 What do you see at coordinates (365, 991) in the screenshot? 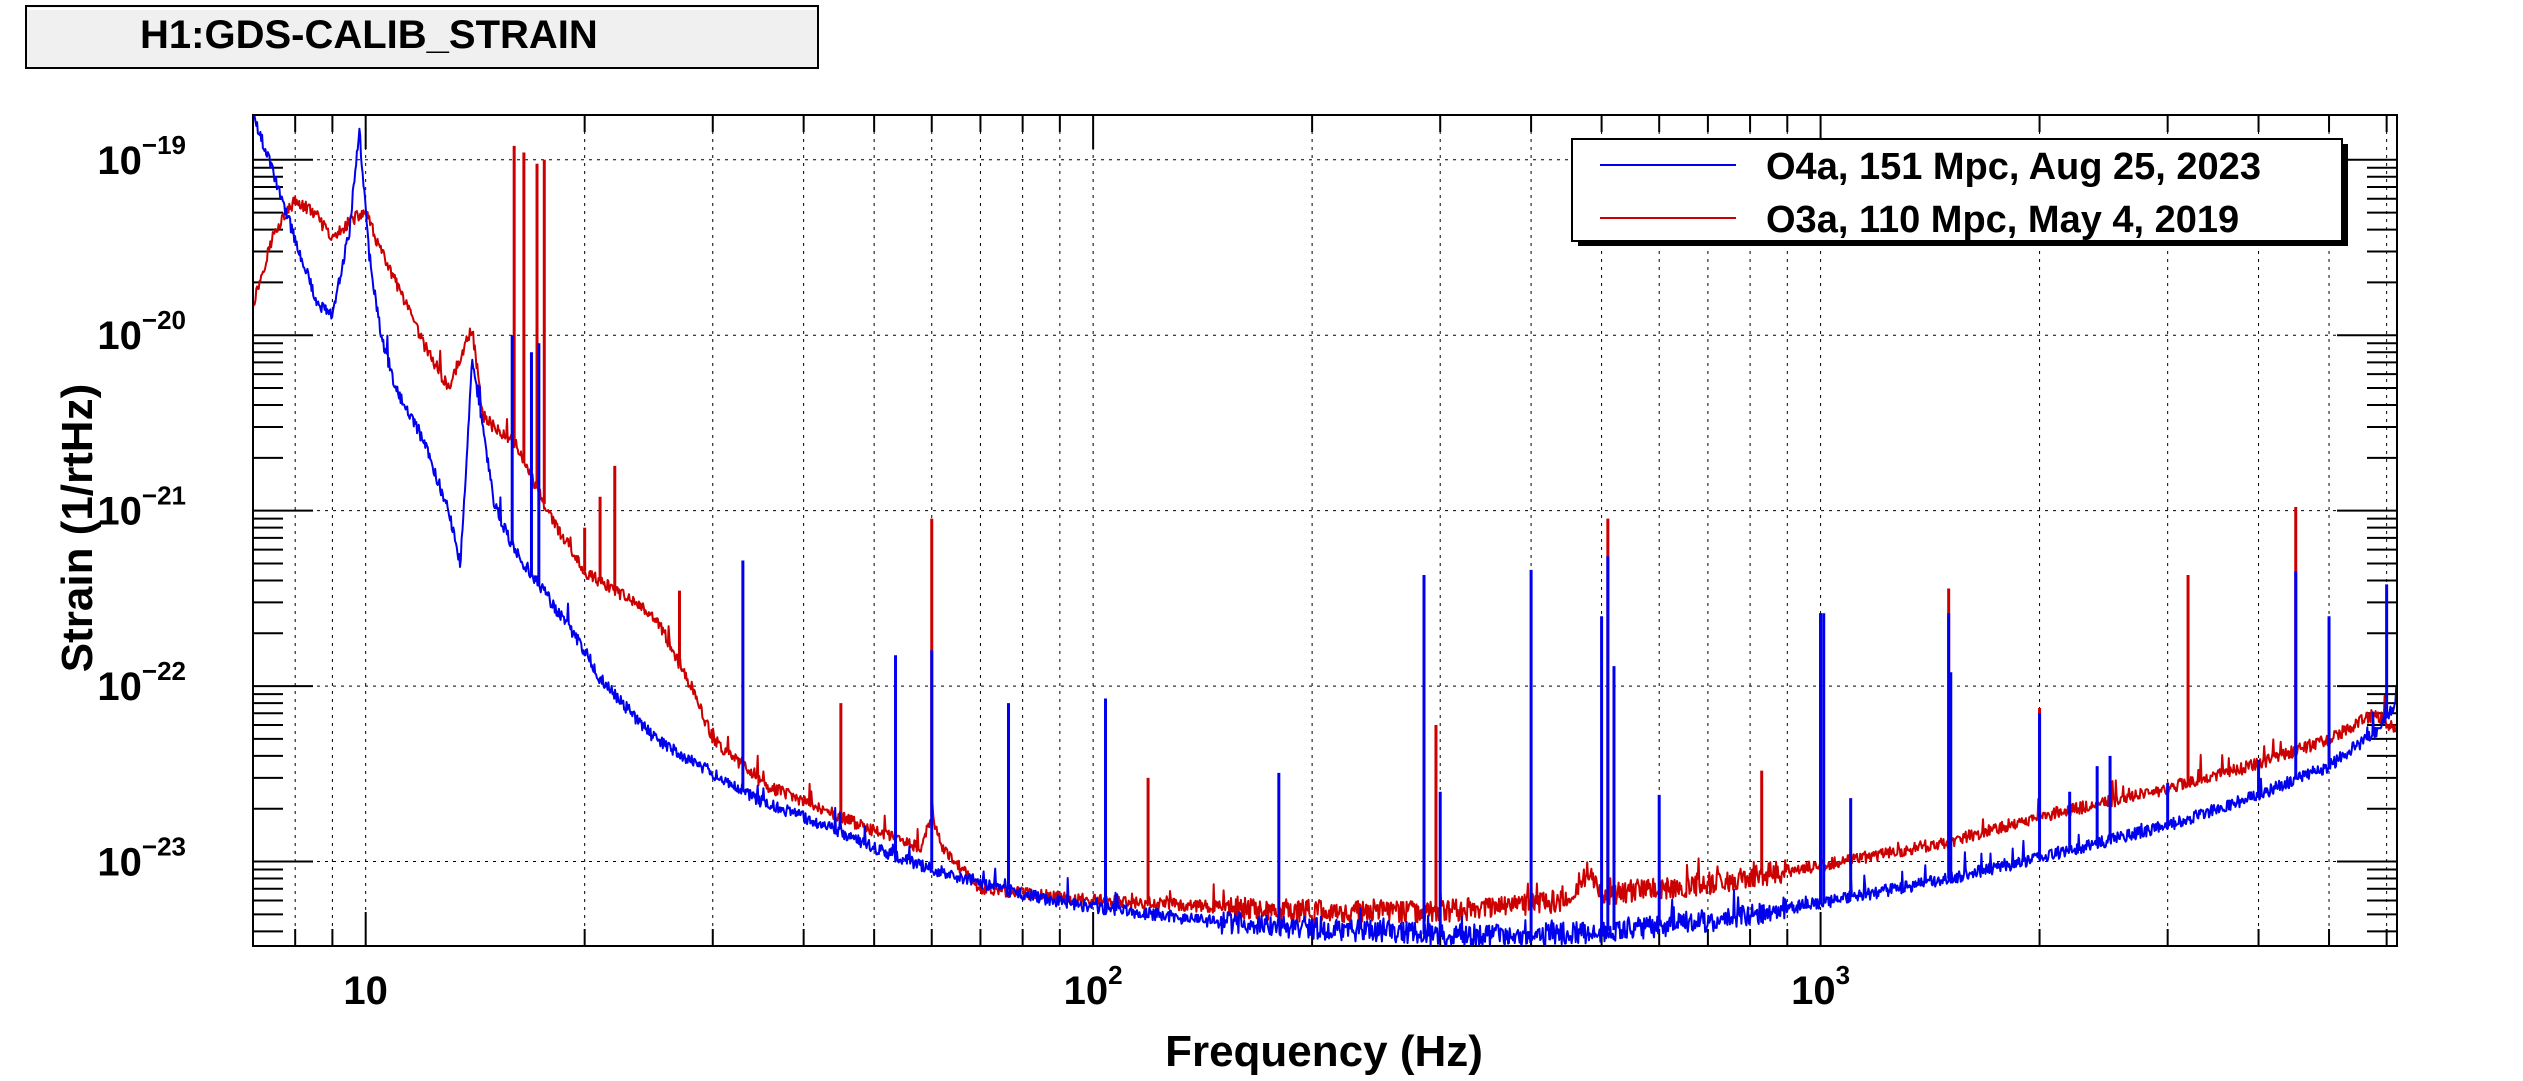
I see `x-tick-label: 10` at bounding box center [365, 991].